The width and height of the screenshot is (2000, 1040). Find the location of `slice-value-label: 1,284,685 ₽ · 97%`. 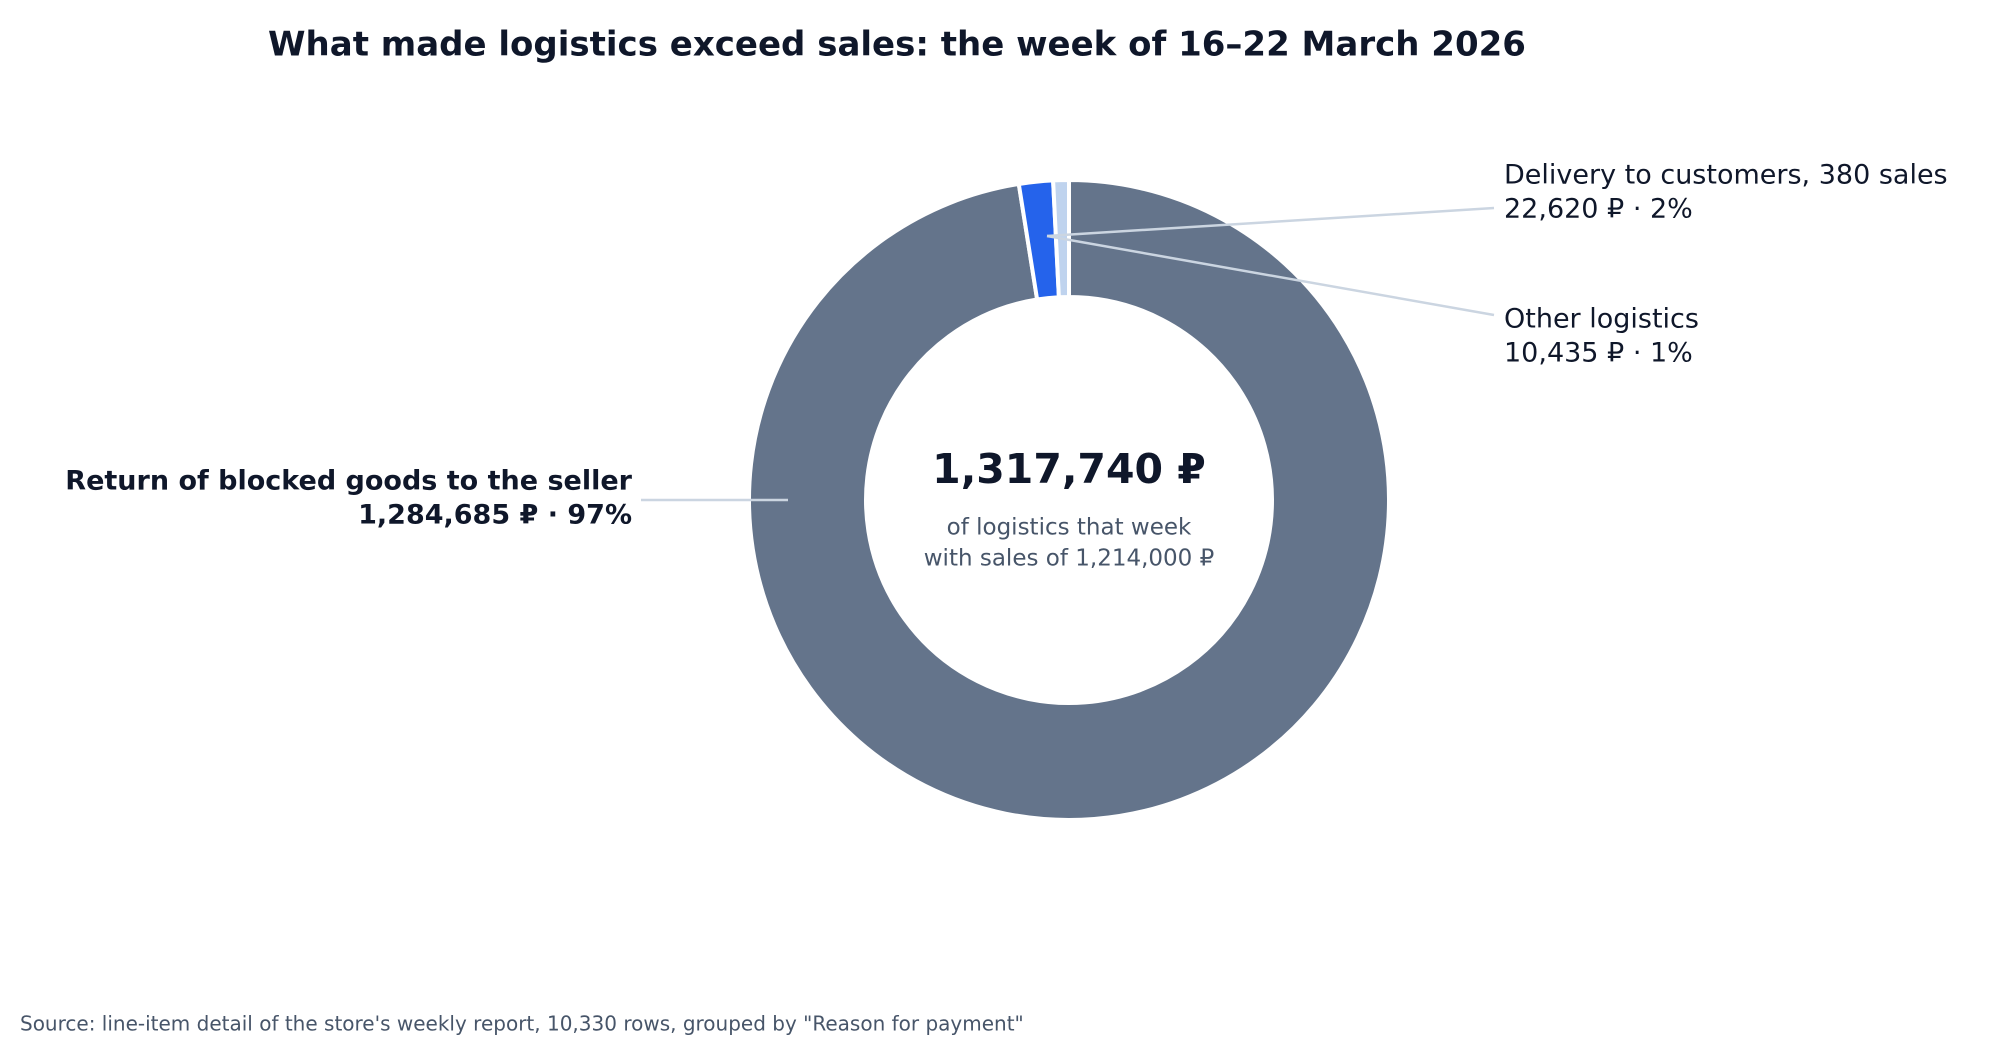

slice-value-label: 1,284,685 ₽ · 97% is located at coordinates (495, 515).